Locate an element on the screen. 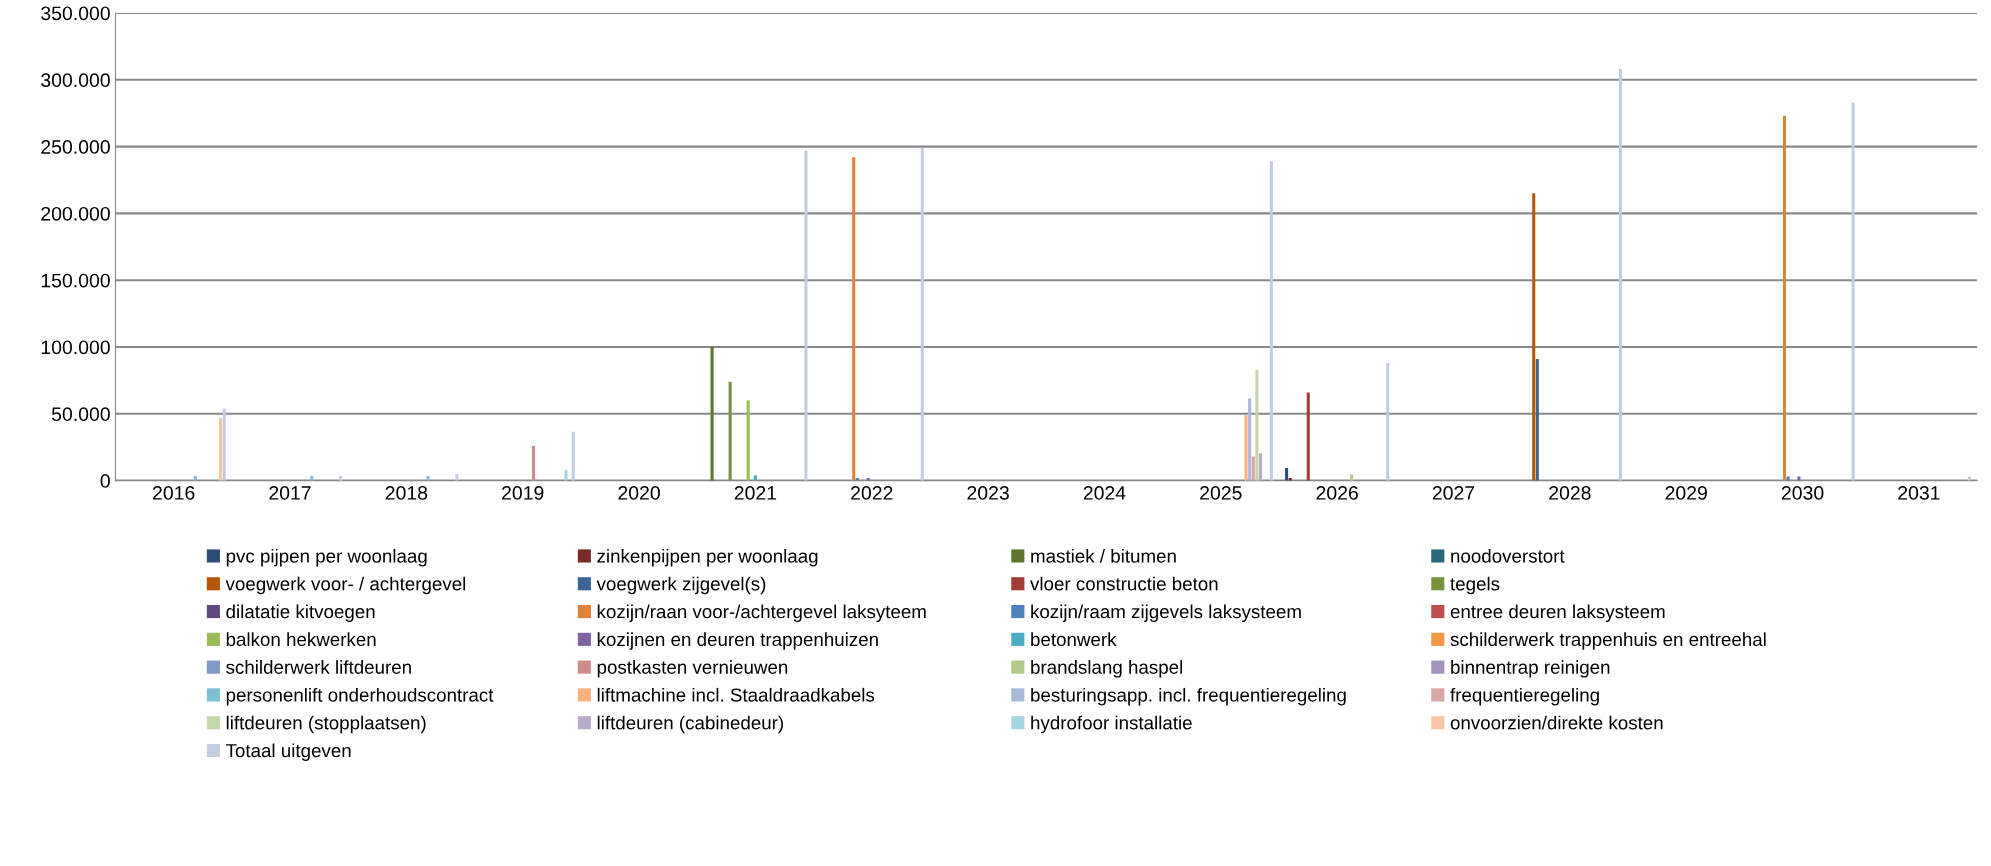 This screenshot has height=866, width=1991. legend-label: onvoorzien/direkte kosten is located at coordinates (1556, 722).